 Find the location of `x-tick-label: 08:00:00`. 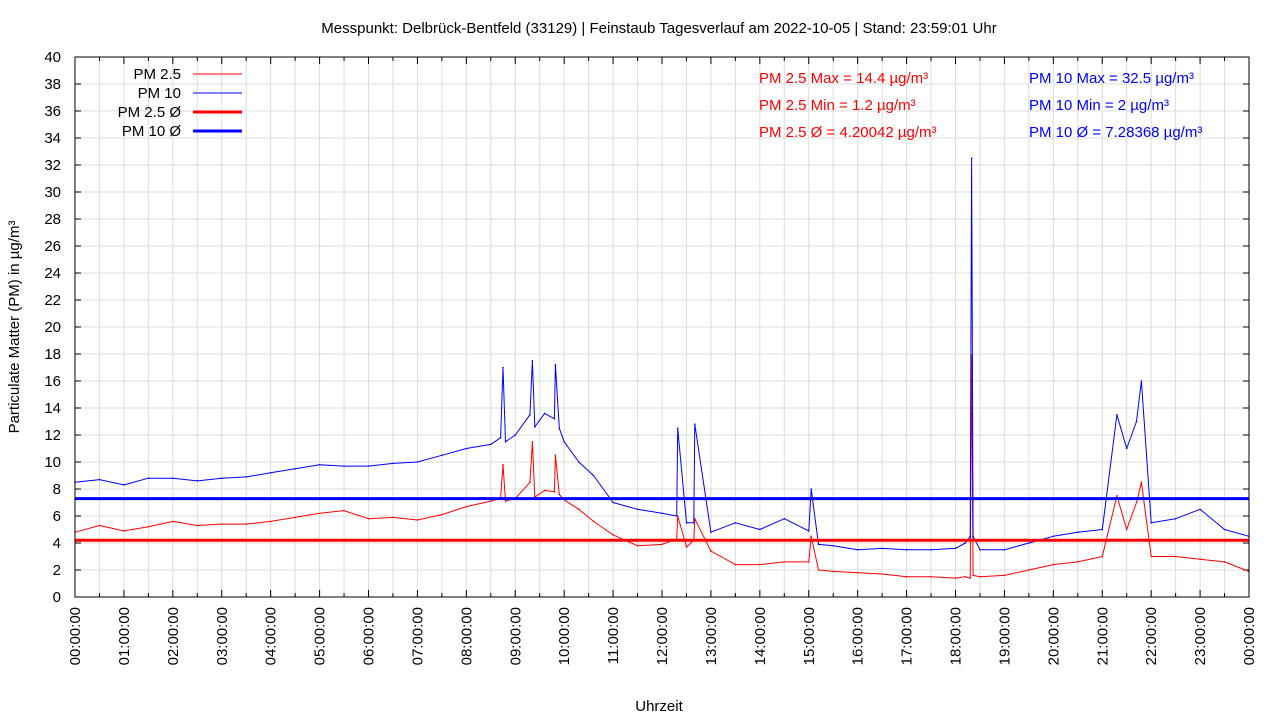

x-tick-label: 08:00:00 is located at coordinates (466, 636).